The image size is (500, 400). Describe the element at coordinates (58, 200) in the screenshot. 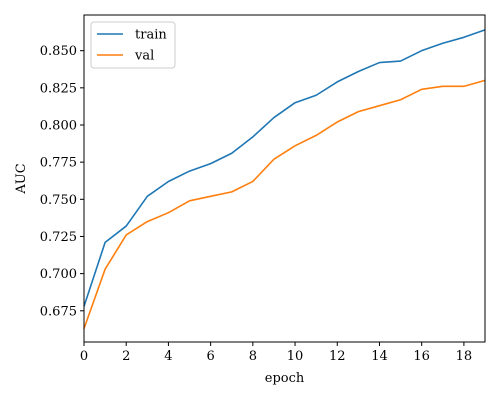

I see `y-tick-label: 0.750` at that location.